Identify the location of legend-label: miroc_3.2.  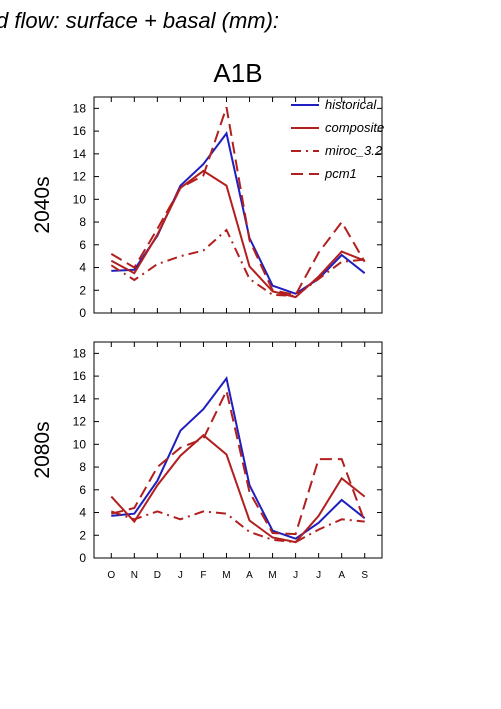
(354, 150).